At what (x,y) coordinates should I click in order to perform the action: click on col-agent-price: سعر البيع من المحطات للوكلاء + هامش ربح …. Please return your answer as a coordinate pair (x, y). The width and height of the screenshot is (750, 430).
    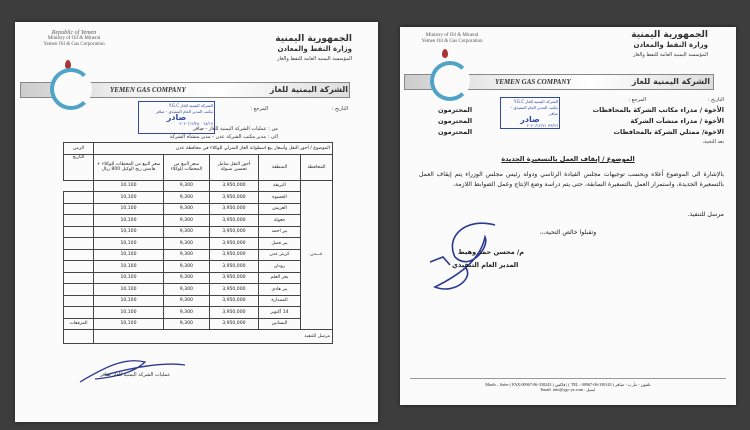
    Looking at the image, I should click on (128, 167).